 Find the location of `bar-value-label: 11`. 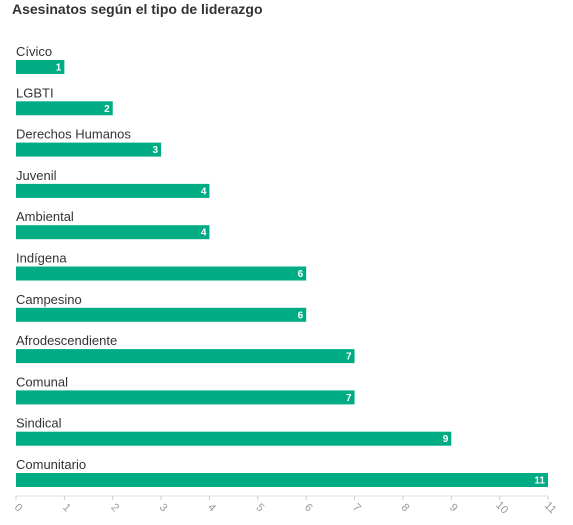

bar-value-label: 11 is located at coordinates (539, 481).